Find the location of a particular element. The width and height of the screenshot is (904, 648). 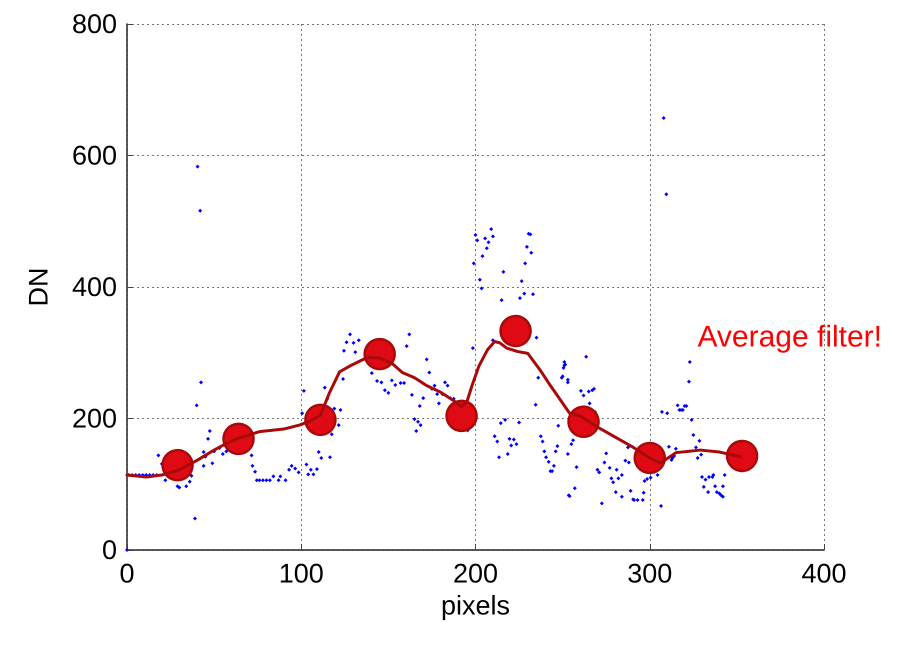

x-tick-label: 200 is located at coordinates (475, 573).